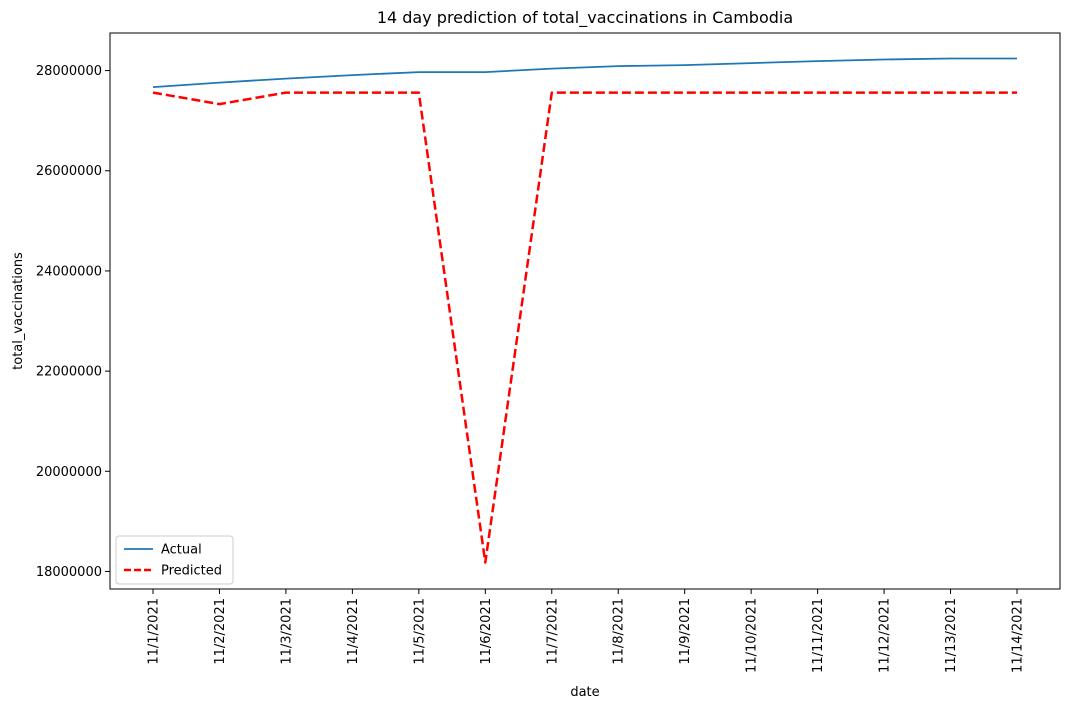 The height and width of the screenshot is (709, 1070). I want to click on x-tick-label: 11/9/2021, so click(685, 631).